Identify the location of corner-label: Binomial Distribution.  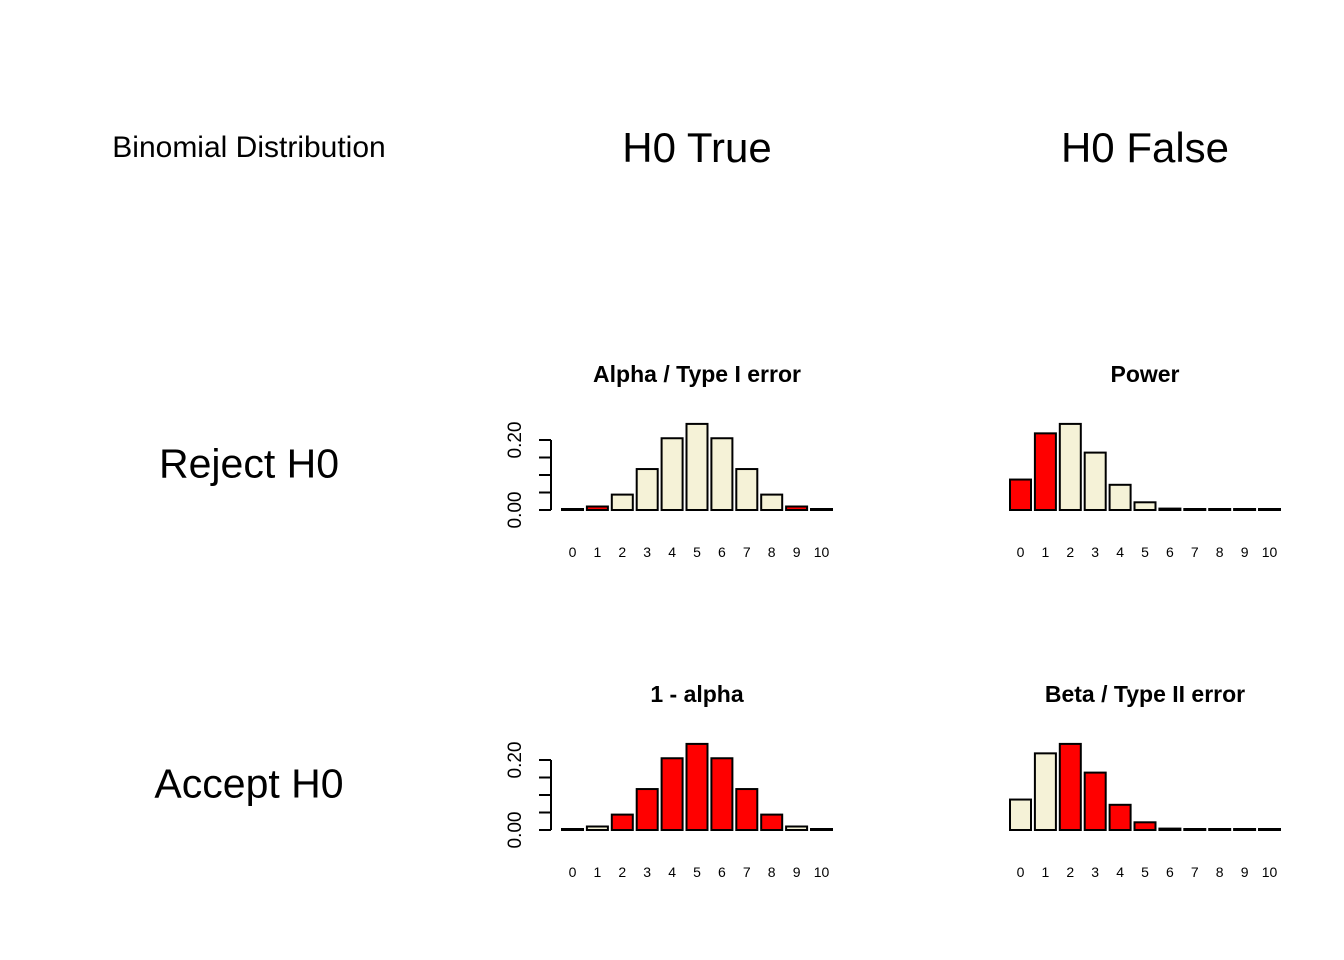
(249, 147).